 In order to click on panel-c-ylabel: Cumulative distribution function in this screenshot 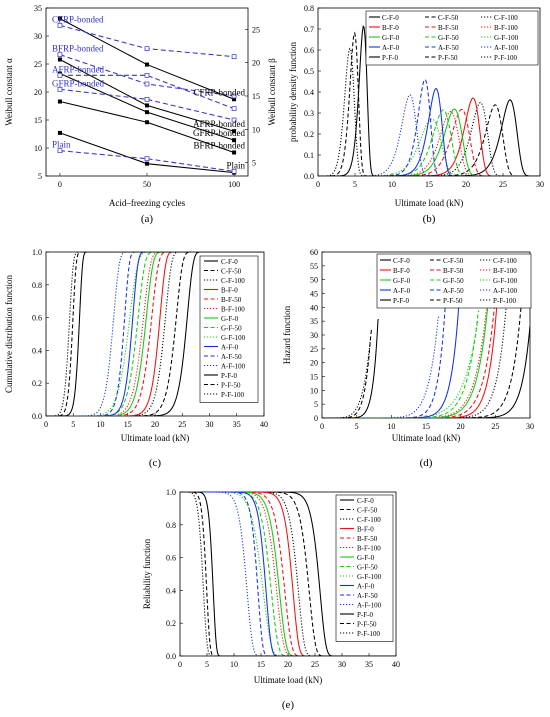, I will do `click(9, 334)`.